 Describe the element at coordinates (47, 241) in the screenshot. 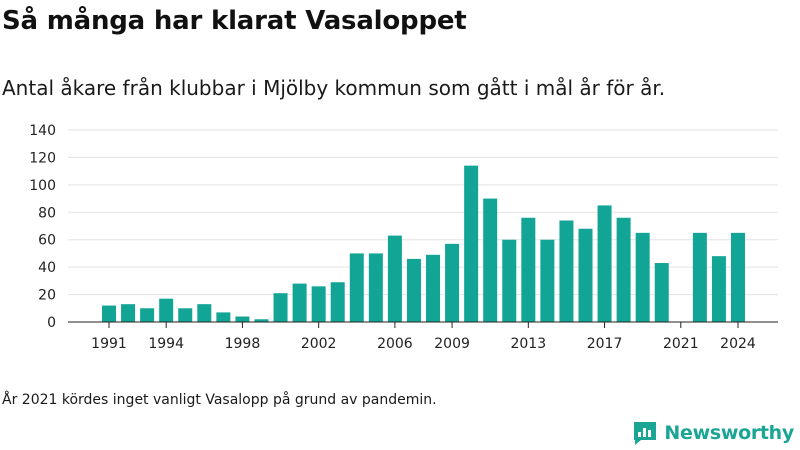

I see `y-tick-label: 60` at that location.